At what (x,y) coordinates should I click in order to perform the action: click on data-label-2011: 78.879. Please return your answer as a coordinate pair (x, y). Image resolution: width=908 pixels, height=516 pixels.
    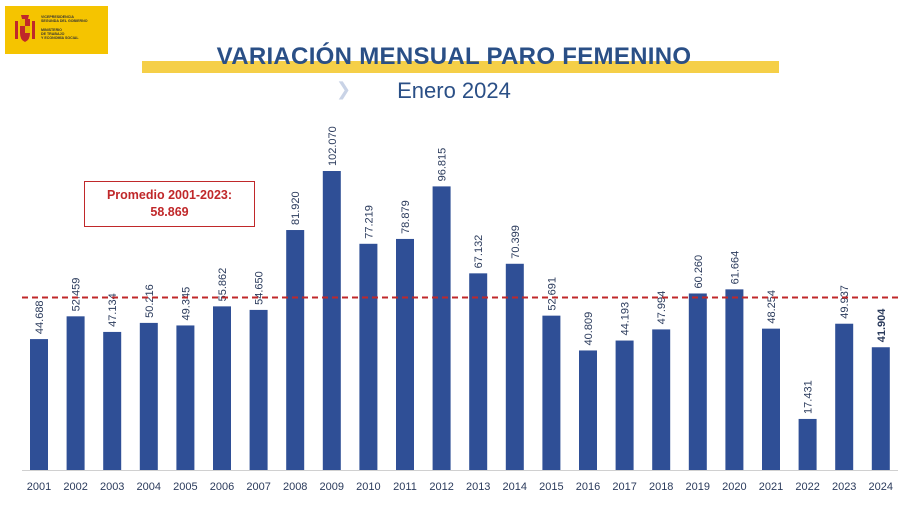
    Looking at the image, I should click on (406, 217).